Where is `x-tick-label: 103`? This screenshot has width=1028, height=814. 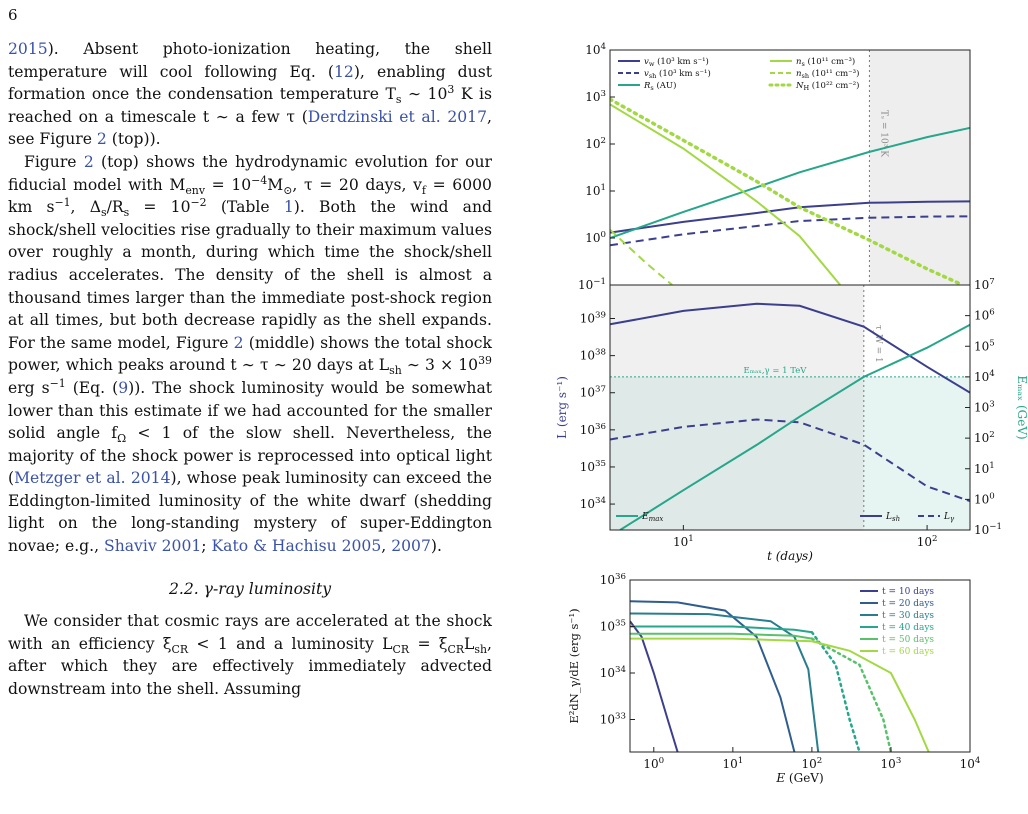
x-tick-label: 103 is located at coordinates (891, 763).